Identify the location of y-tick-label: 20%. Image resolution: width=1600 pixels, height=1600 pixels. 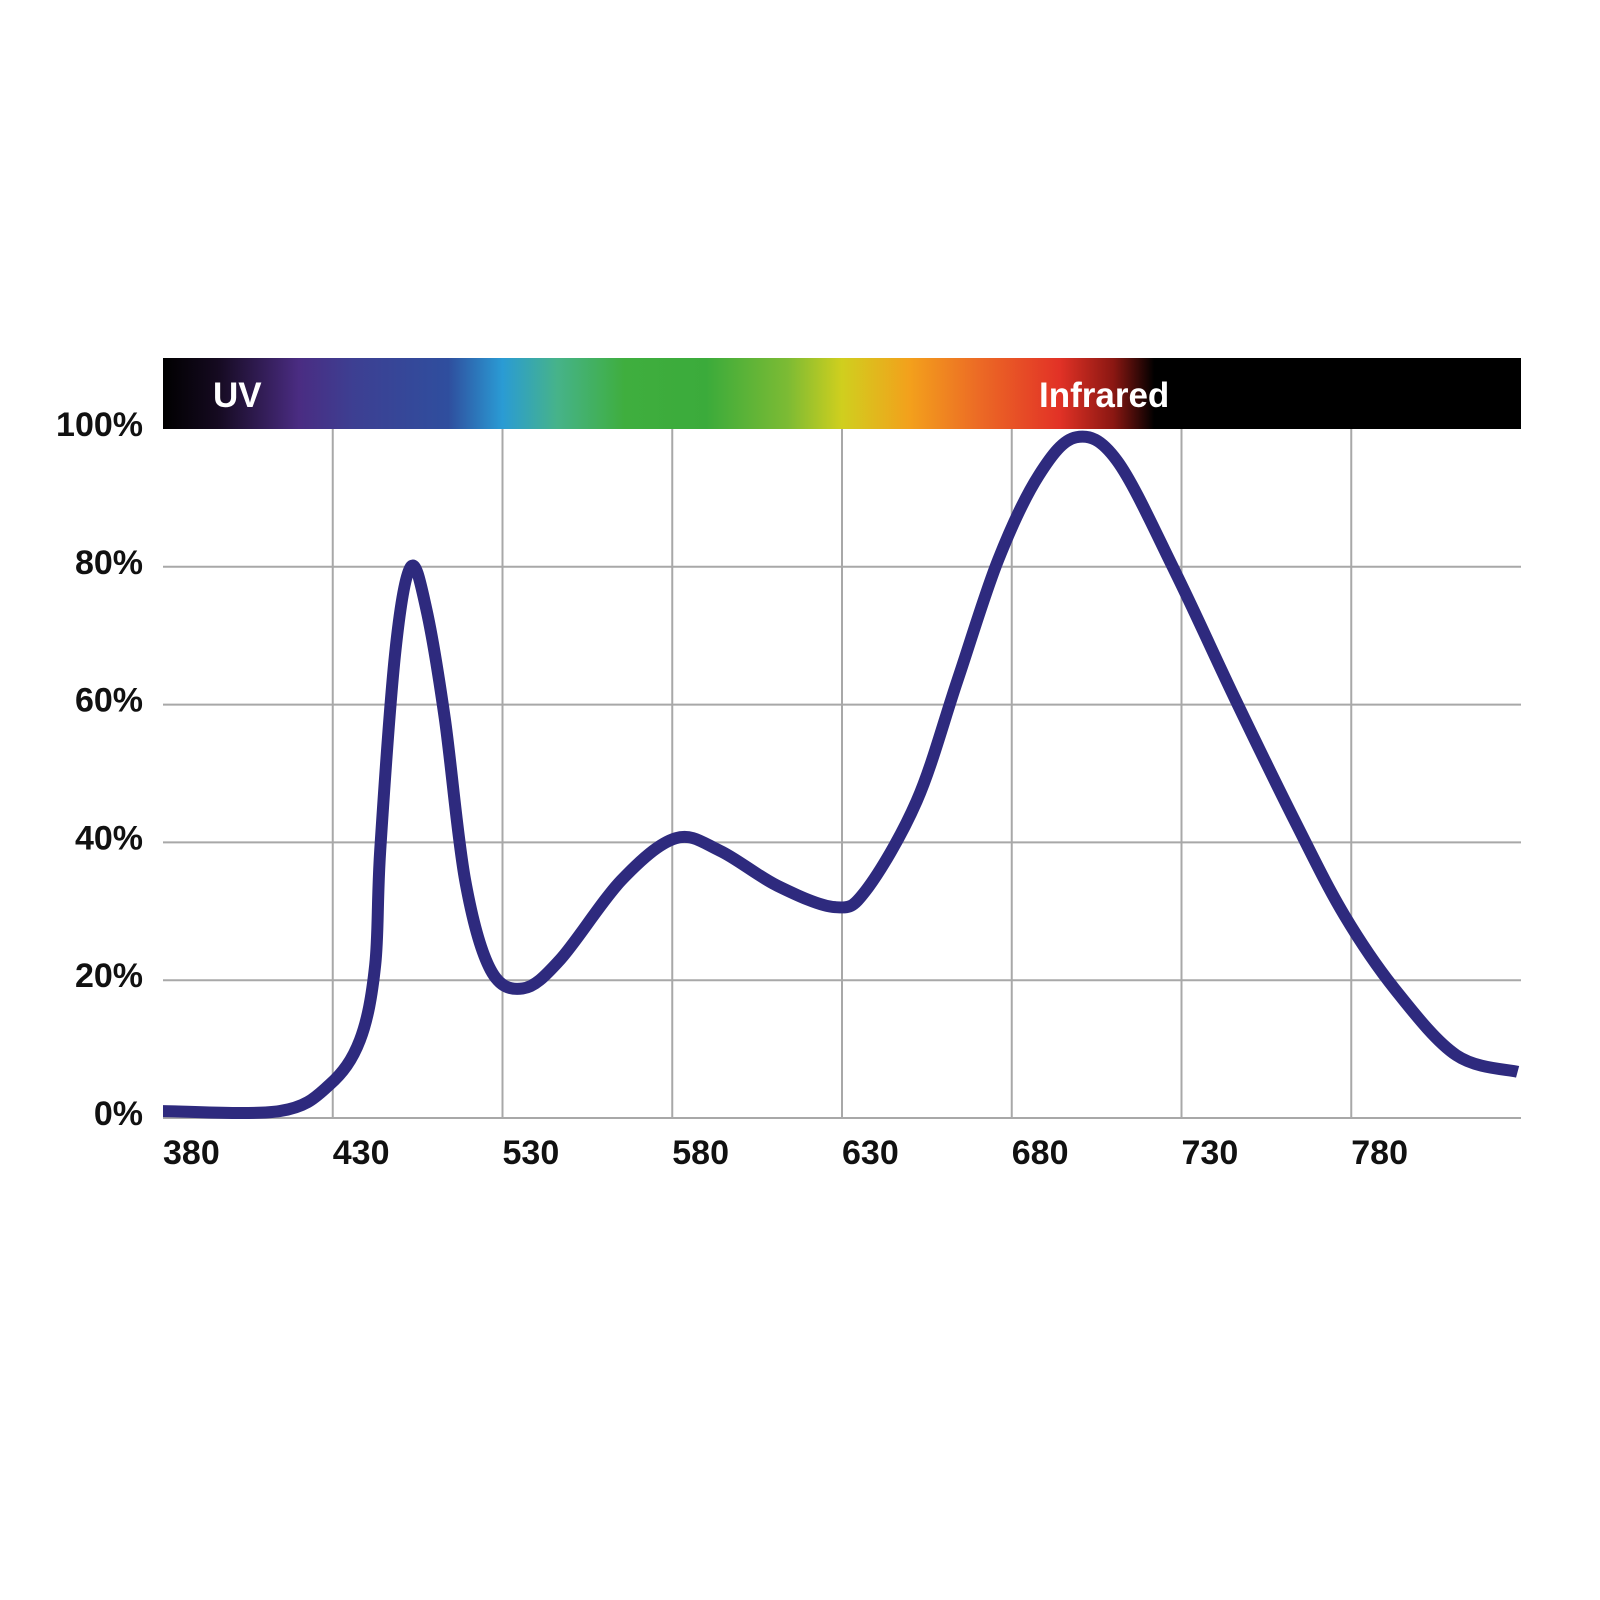
(109, 976).